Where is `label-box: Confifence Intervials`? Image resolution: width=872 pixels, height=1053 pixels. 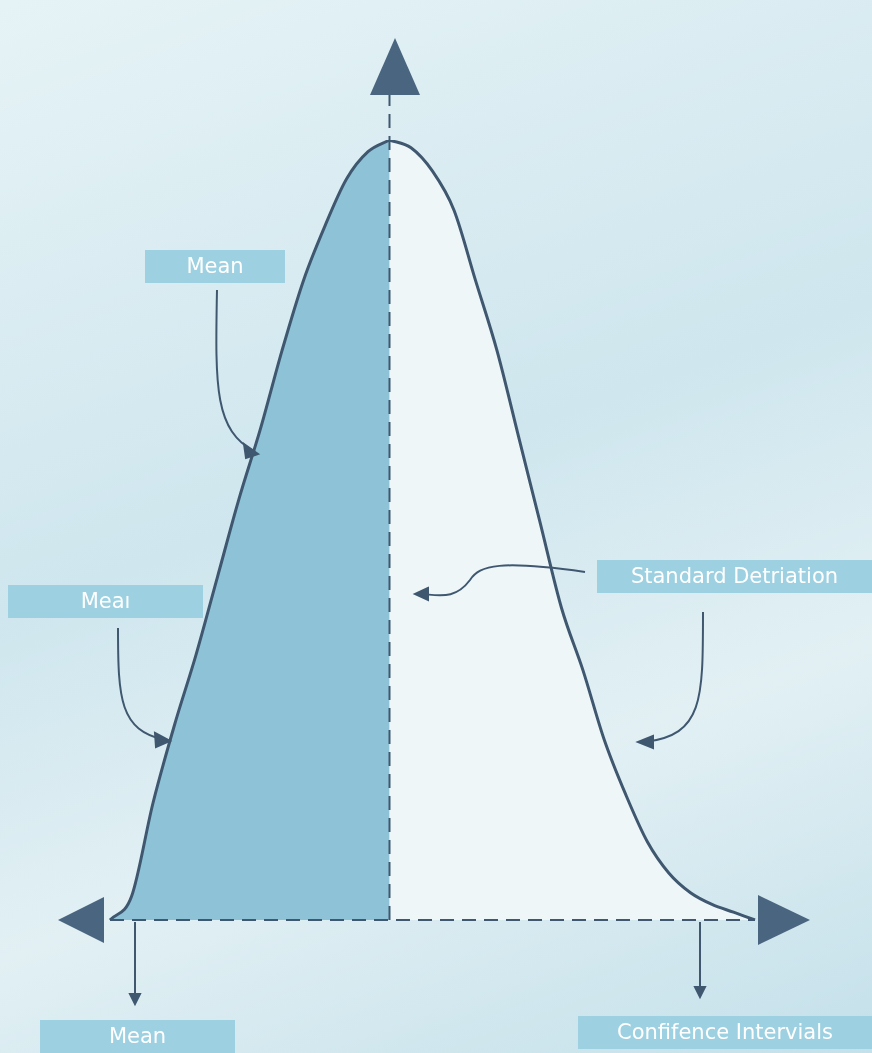
label-box: Confifence Intervials is located at coordinates (725, 1032).